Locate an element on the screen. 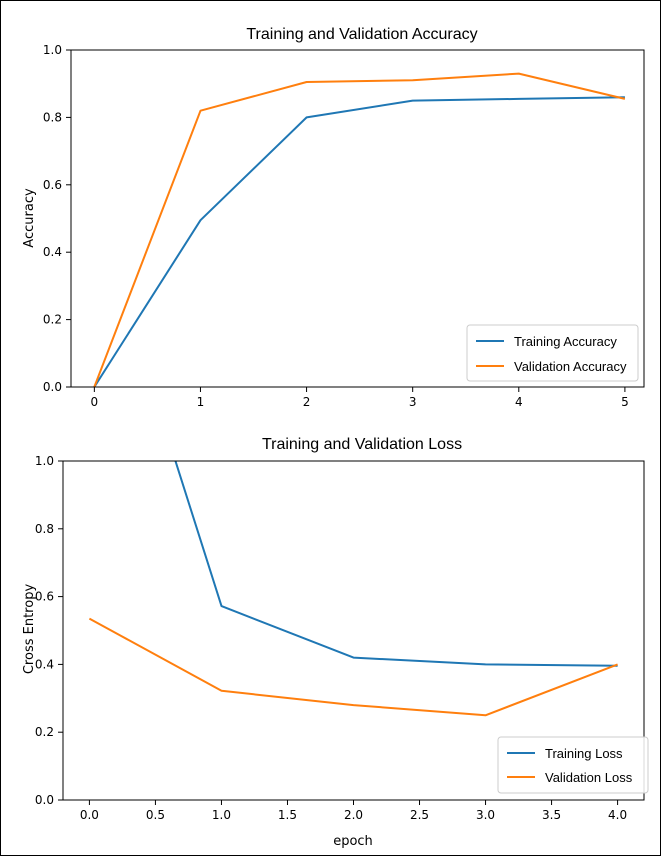  loss-chart-title: Training and Validation Loss is located at coordinates (362, 444).